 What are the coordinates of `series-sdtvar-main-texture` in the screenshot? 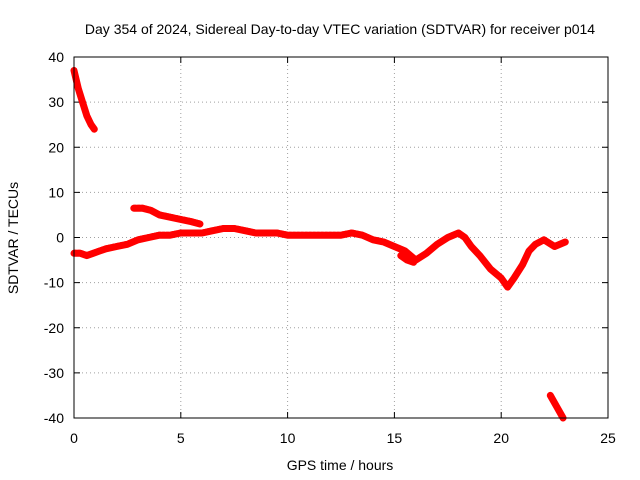 It's located at (319, 256).